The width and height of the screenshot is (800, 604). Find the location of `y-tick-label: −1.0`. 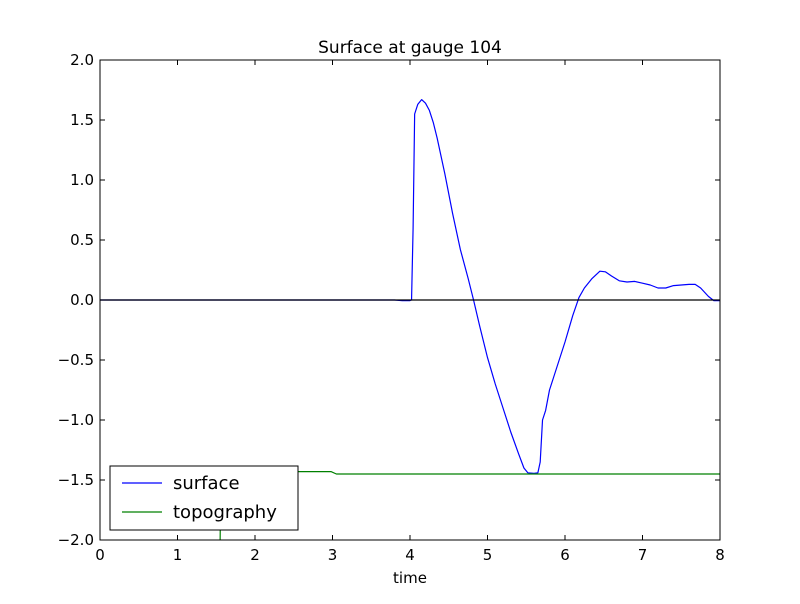

y-tick-label: −1.0 is located at coordinates (76, 420).